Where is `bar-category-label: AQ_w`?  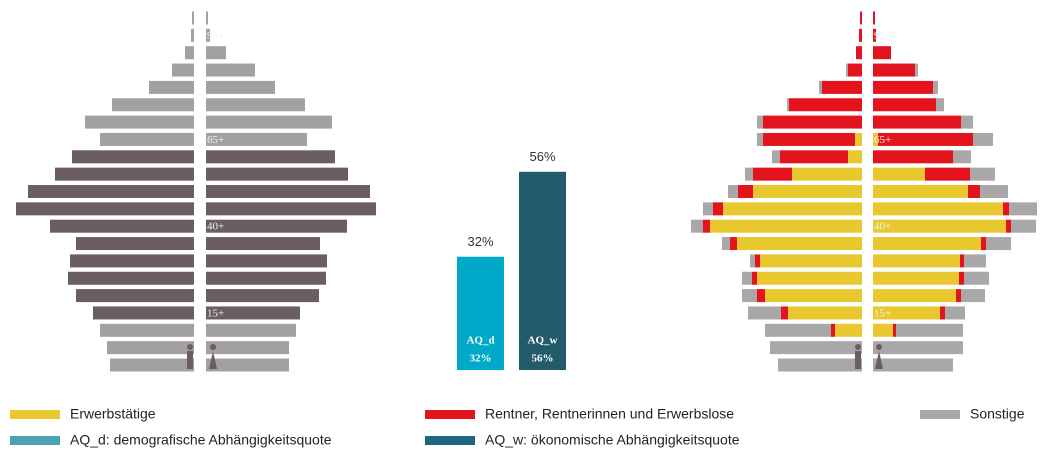
bar-category-label: AQ_w is located at coordinates (543, 341).